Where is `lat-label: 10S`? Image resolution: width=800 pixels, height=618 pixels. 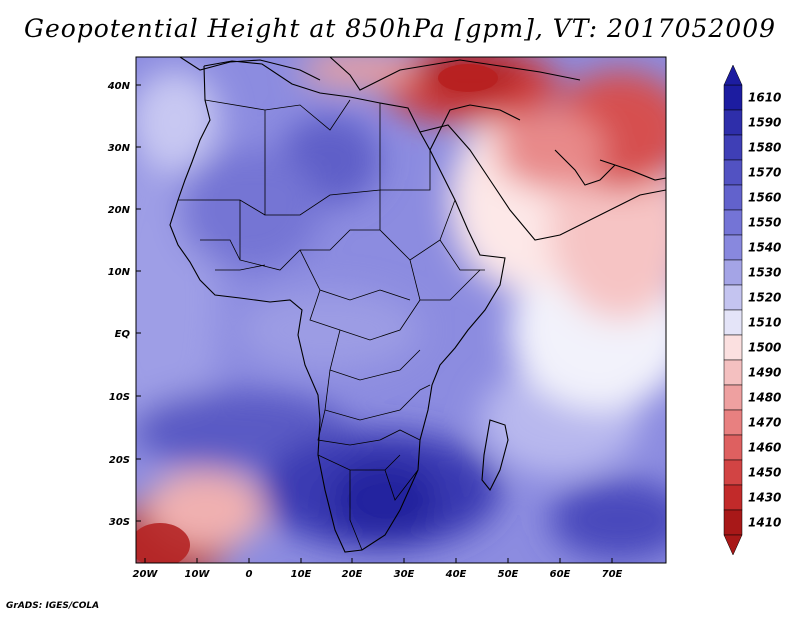
lat-label: 10S is located at coordinates (119, 397).